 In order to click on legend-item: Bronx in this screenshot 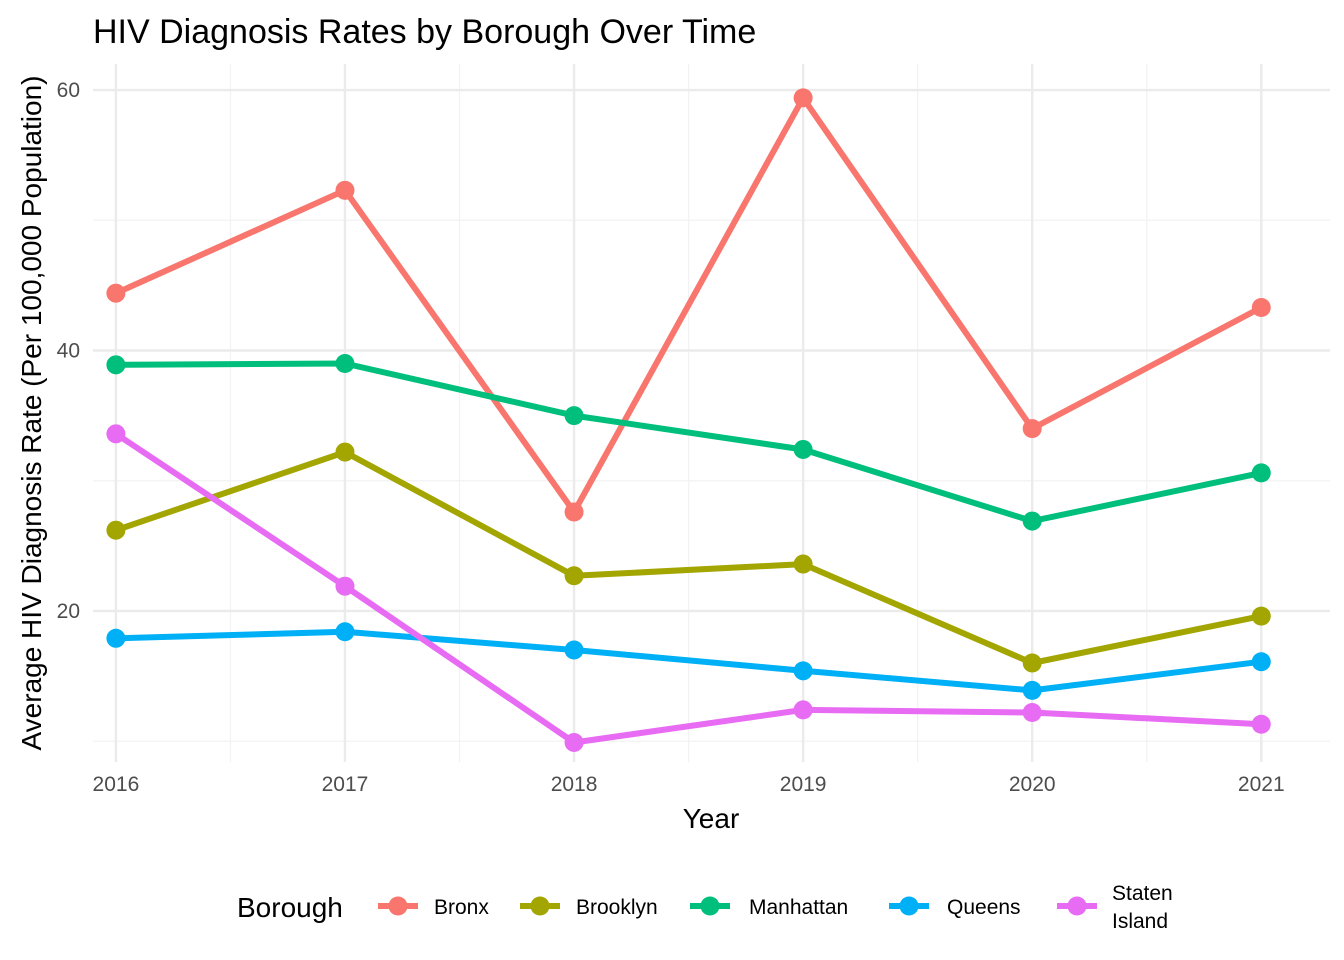, I will do `click(433, 907)`.